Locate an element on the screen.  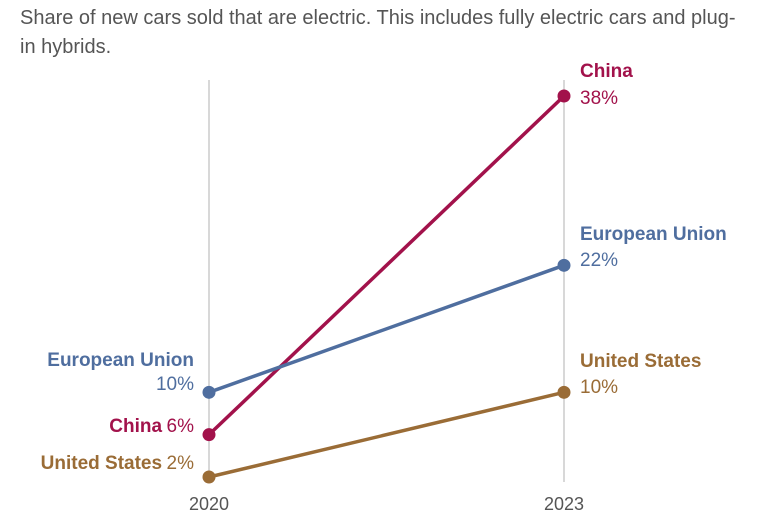
series-line-european-union is located at coordinates (386, 329).